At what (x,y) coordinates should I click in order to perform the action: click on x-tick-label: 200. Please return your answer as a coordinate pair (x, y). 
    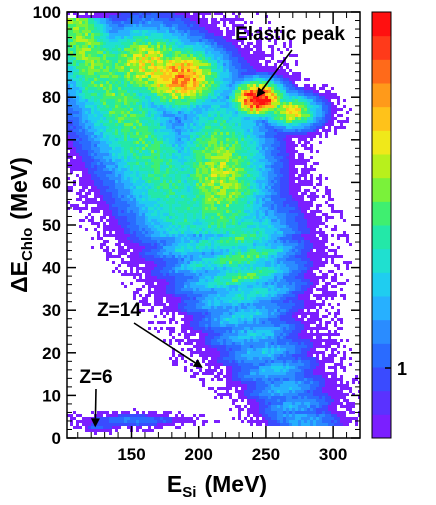
    Looking at the image, I should click on (199, 454).